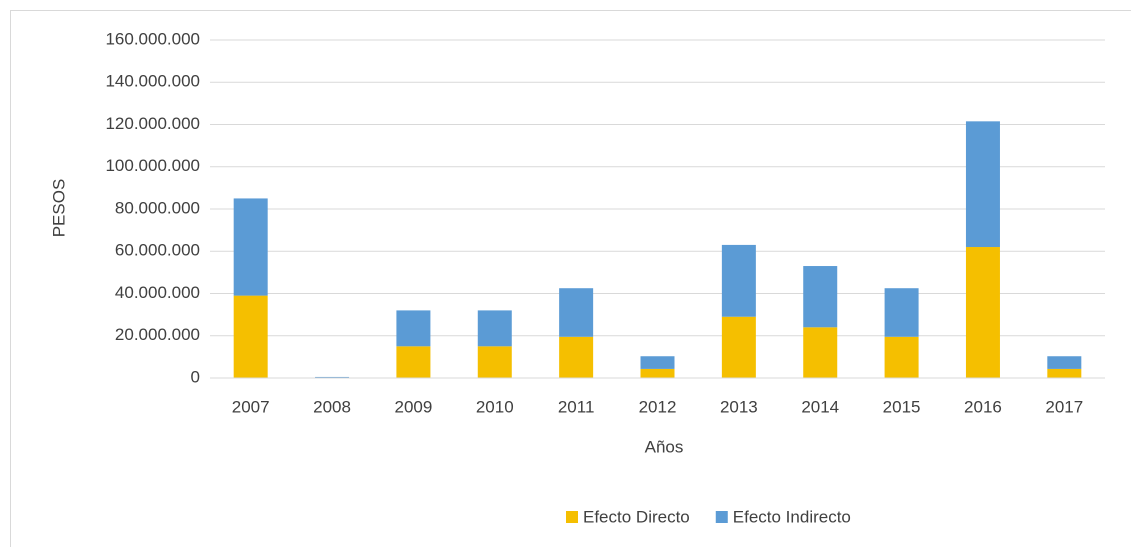  What do you see at coordinates (152, 165) in the screenshot?
I see `y-tick-label: 100.000.000` at bounding box center [152, 165].